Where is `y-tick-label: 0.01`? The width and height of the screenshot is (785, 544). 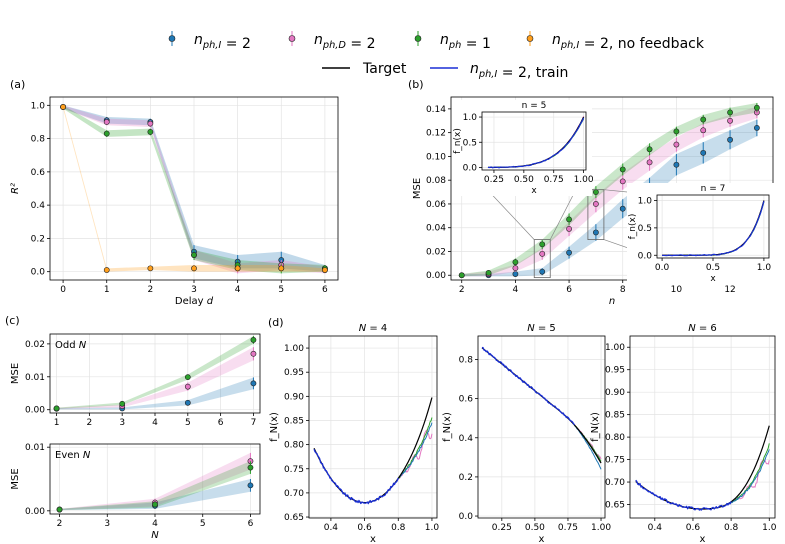 y-tick-label: 0.01 is located at coordinates (35, 378).